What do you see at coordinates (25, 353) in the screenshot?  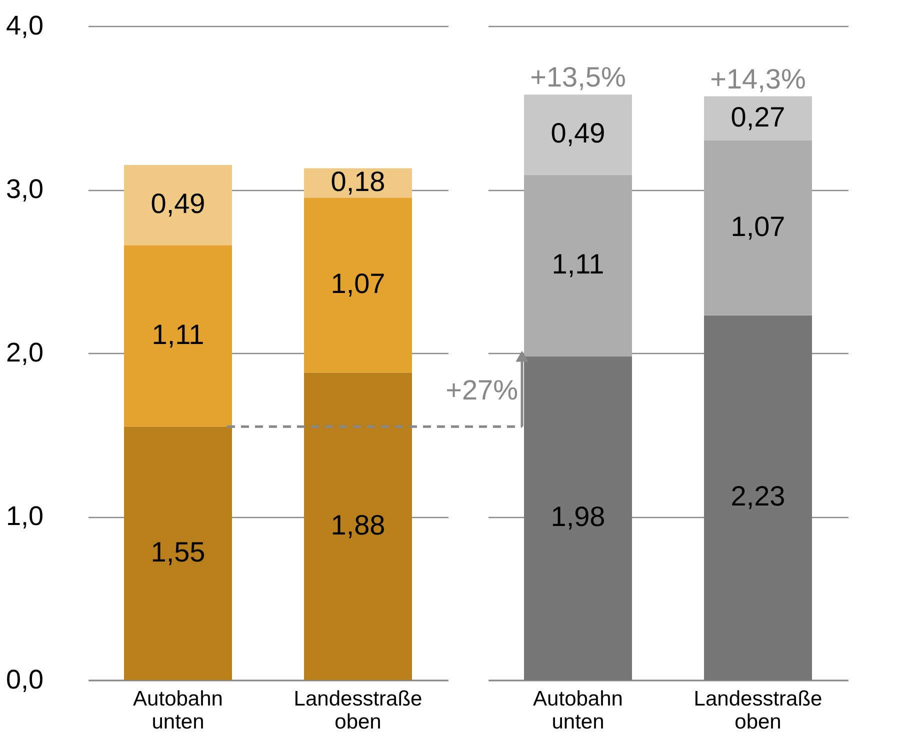 I see `y-tick-label: 2,0` at bounding box center [25, 353].